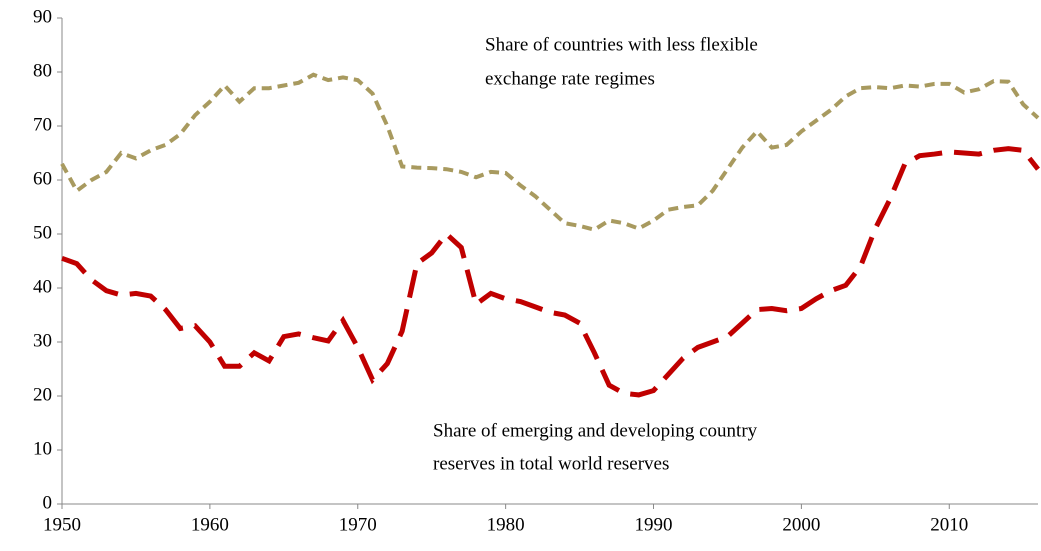  Describe the element at coordinates (42, 232) in the screenshot. I see `y-tick-label: 50` at that location.